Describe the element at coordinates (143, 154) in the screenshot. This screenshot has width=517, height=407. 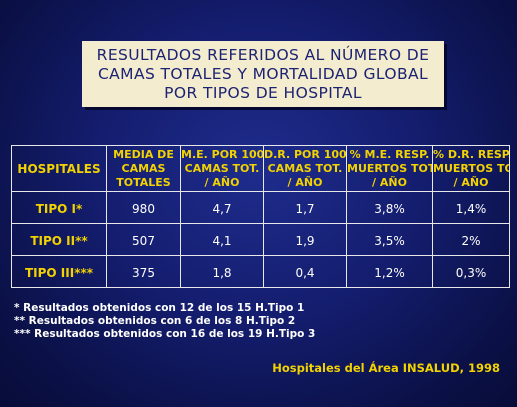
I see `header-label: MEDIA DE` at that location.